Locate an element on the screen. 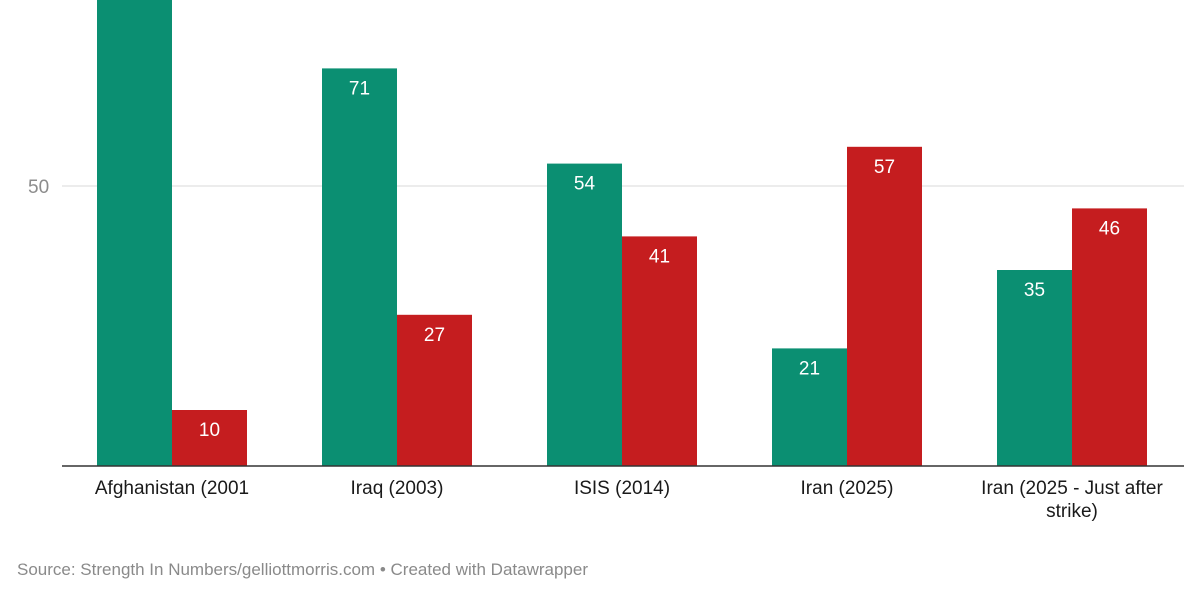 This screenshot has width=1200, height=600. x-tick-label-line: ISIS (2014) is located at coordinates (622, 488).